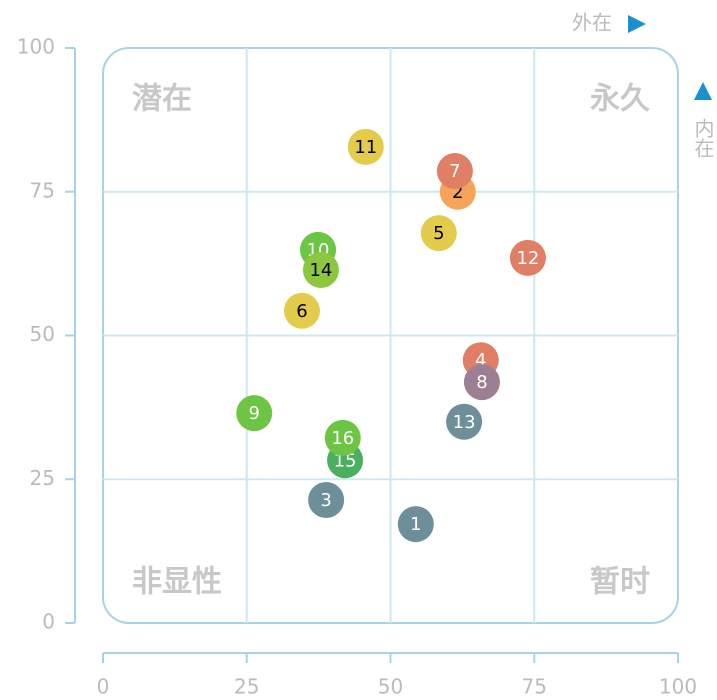 This screenshot has height=700, width=717. I want to click on point-label: 5, so click(438, 233).